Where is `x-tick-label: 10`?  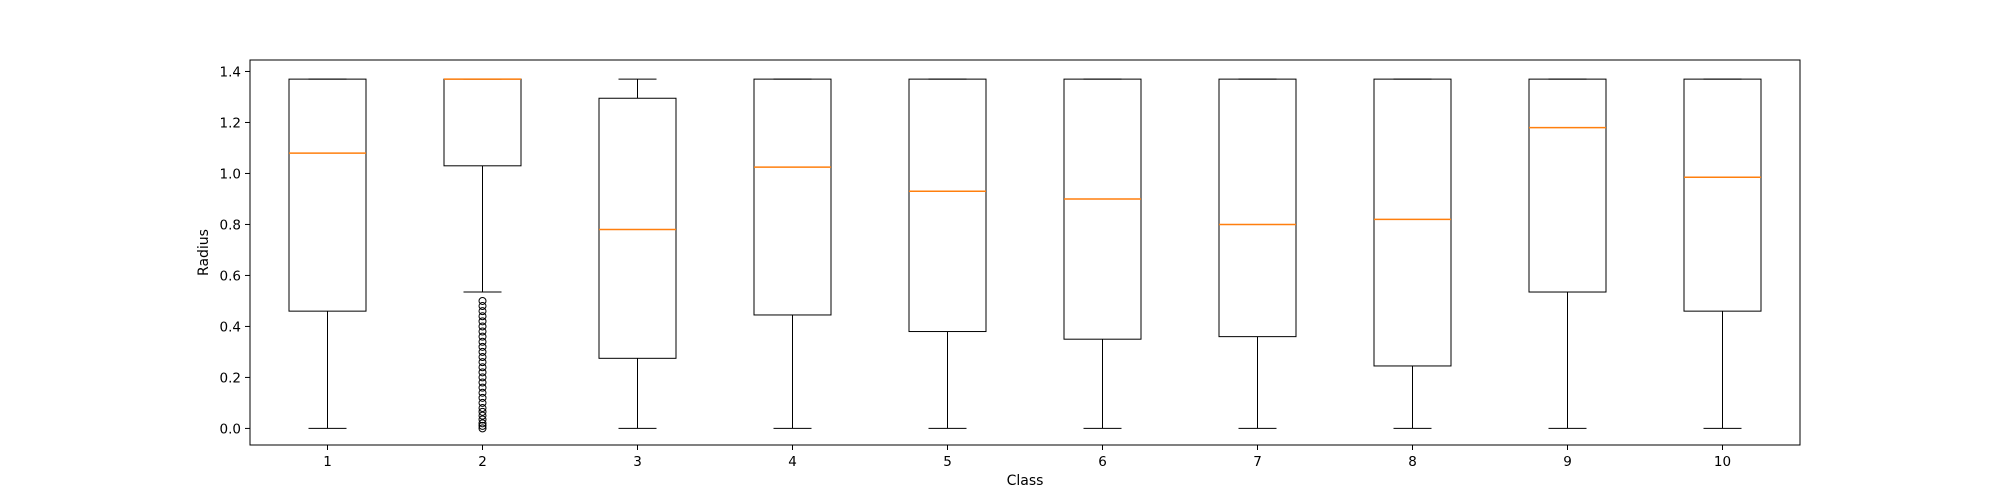
x-tick-label: 10 is located at coordinates (1722, 462).